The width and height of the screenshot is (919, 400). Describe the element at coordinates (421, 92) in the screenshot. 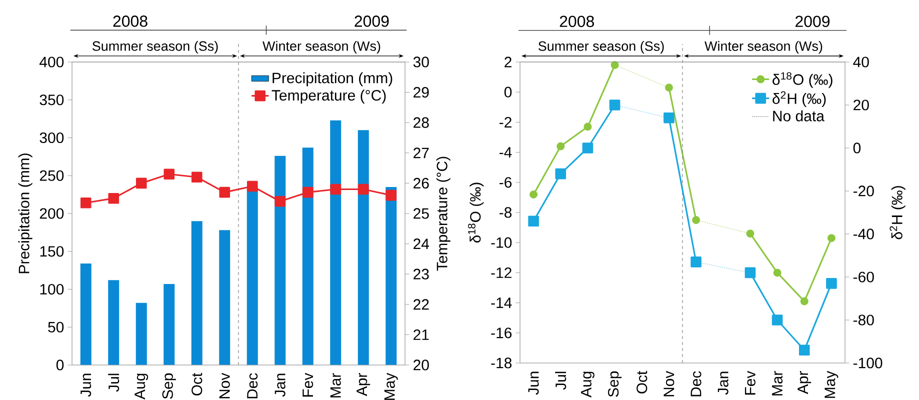

I see `y2-tick-label: 29` at that location.